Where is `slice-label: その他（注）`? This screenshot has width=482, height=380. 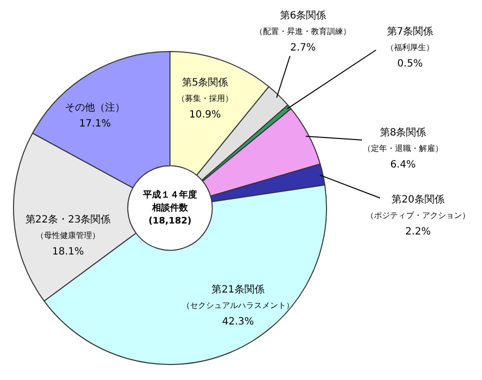 slice-label: その他（注） is located at coordinates (95, 108).